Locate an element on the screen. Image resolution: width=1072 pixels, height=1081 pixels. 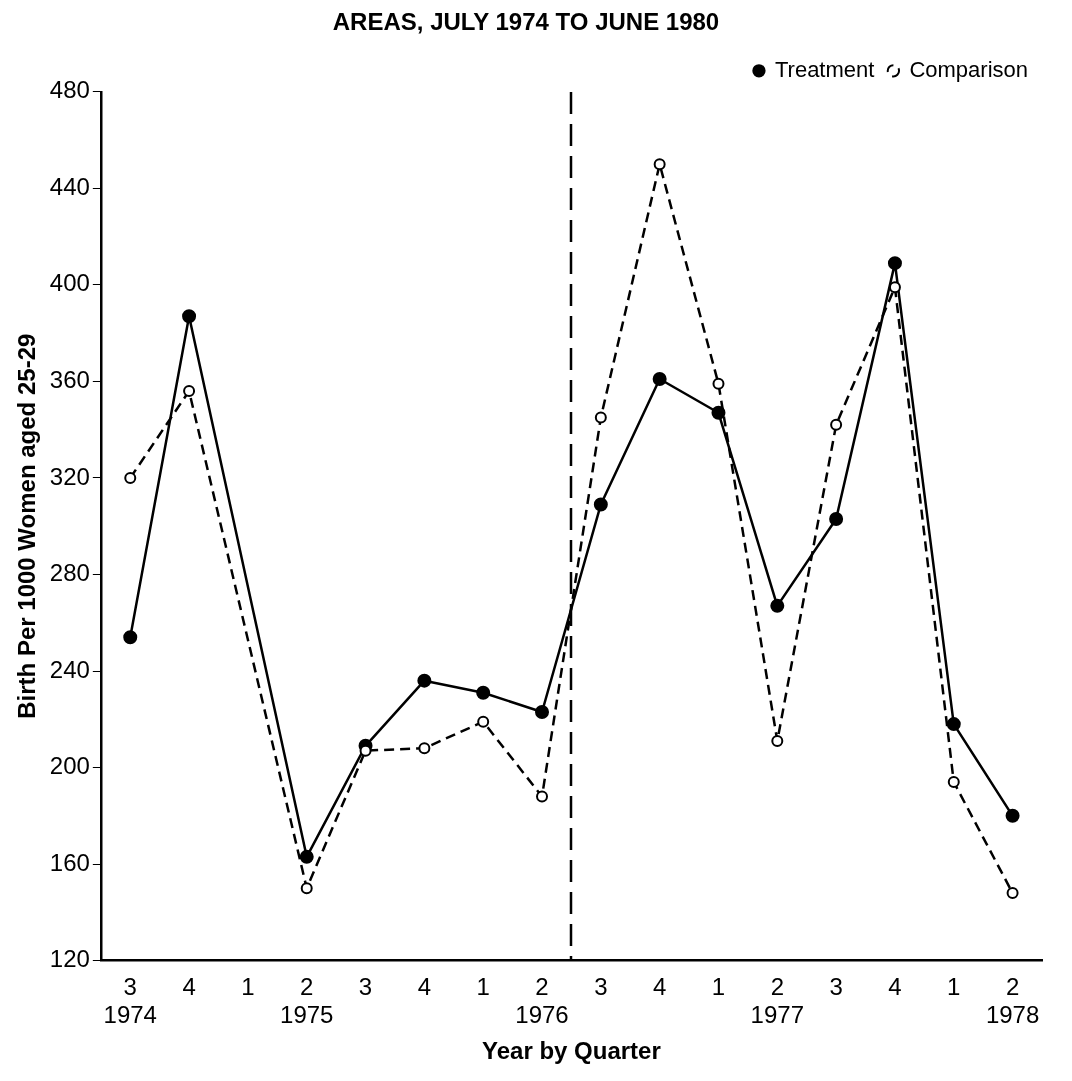
chart-title: AREAS, JULY 1974 TO JUNE 1980 is located at coordinates (526, 22).